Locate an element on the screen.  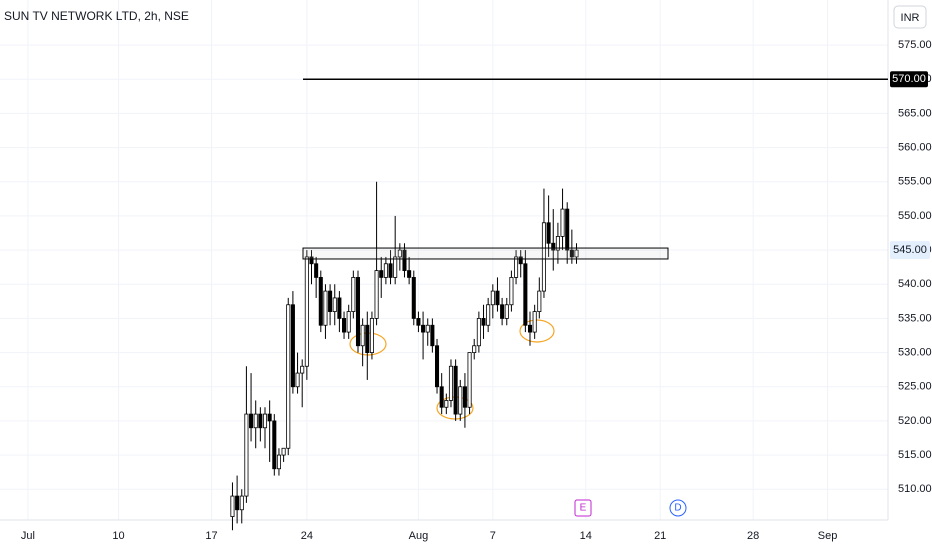
zone is located at coordinates (485, 253).